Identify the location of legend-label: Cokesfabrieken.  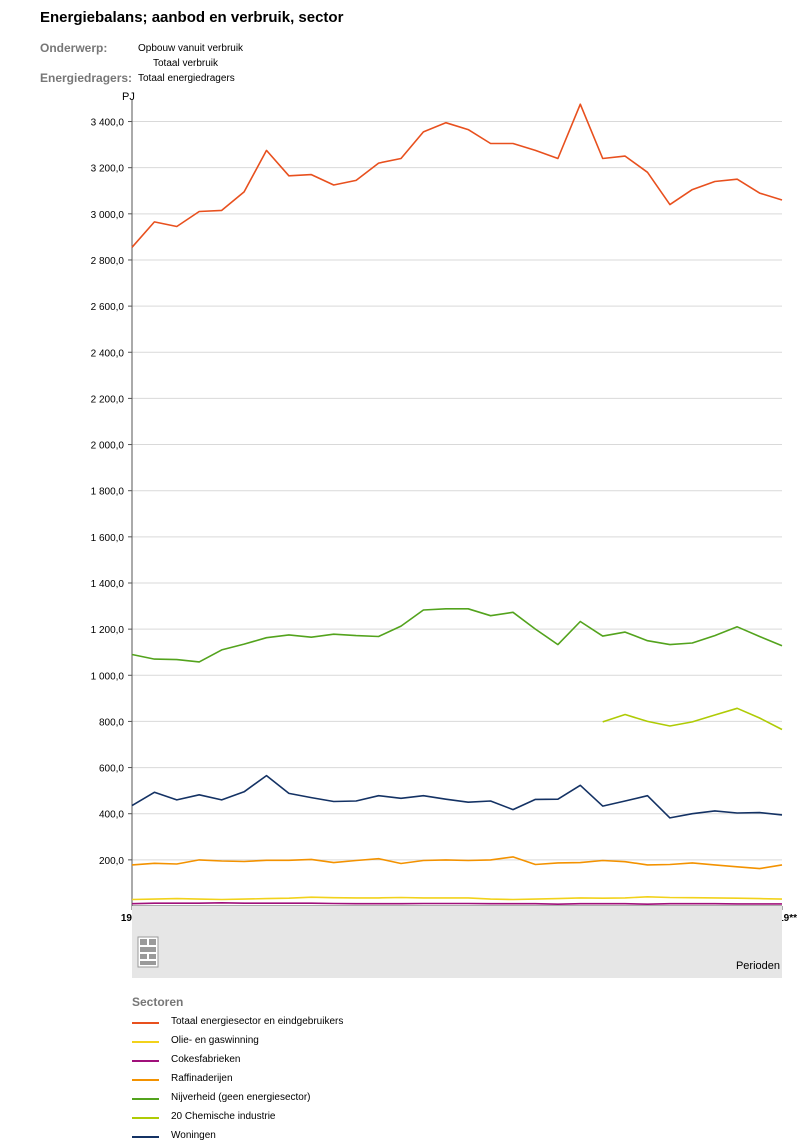
(206, 1059).